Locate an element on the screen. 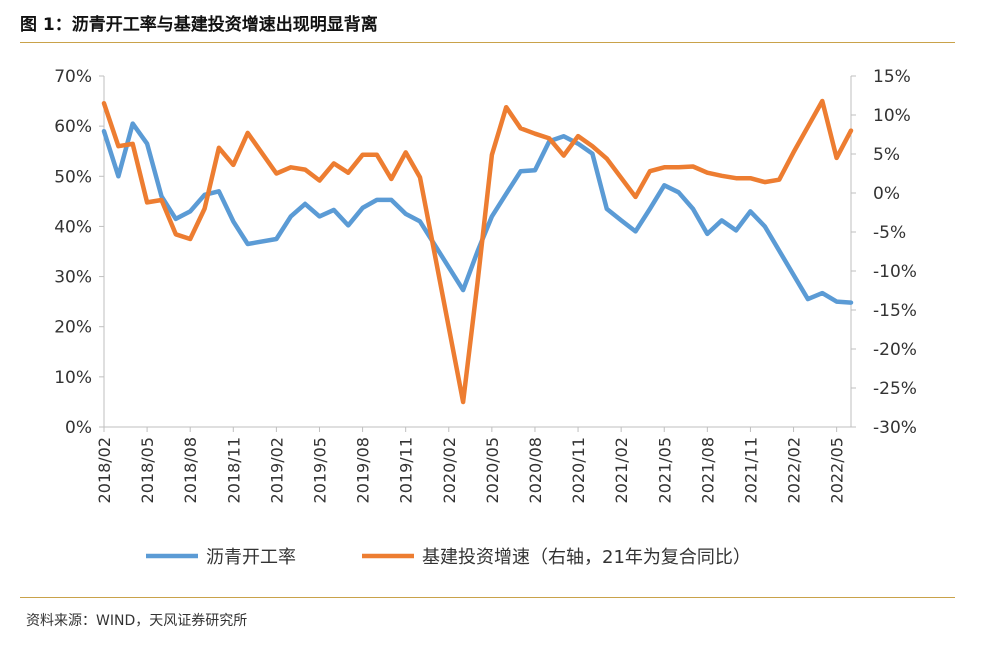  chart-title: 图 1：沥青开工率与基建投资增速出现明显背离 is located at coordinates (199, 25).